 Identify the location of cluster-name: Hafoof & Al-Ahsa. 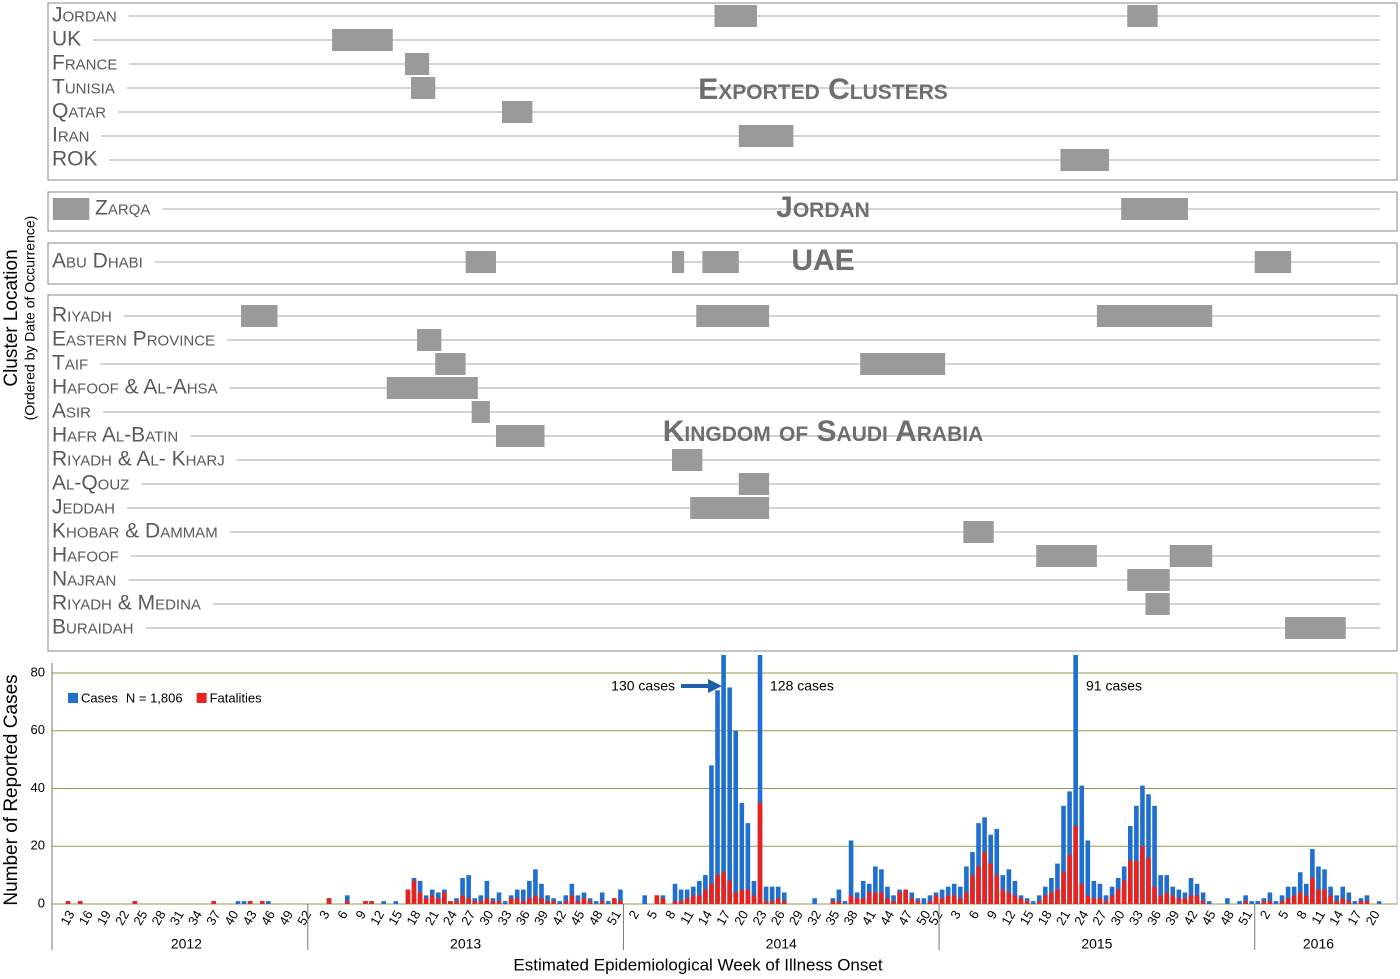
(135, 387).